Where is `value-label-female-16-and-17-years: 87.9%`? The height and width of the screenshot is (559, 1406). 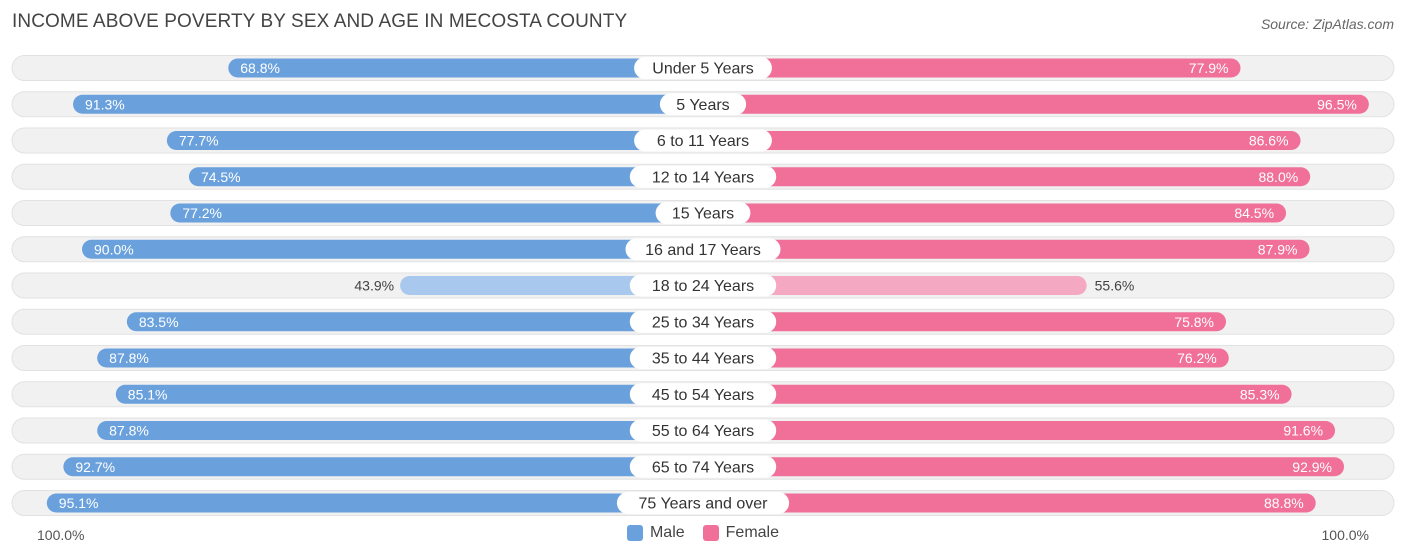 value-label-female-16-and-17-years: 87.9% is located at coordinates (1278, 249).